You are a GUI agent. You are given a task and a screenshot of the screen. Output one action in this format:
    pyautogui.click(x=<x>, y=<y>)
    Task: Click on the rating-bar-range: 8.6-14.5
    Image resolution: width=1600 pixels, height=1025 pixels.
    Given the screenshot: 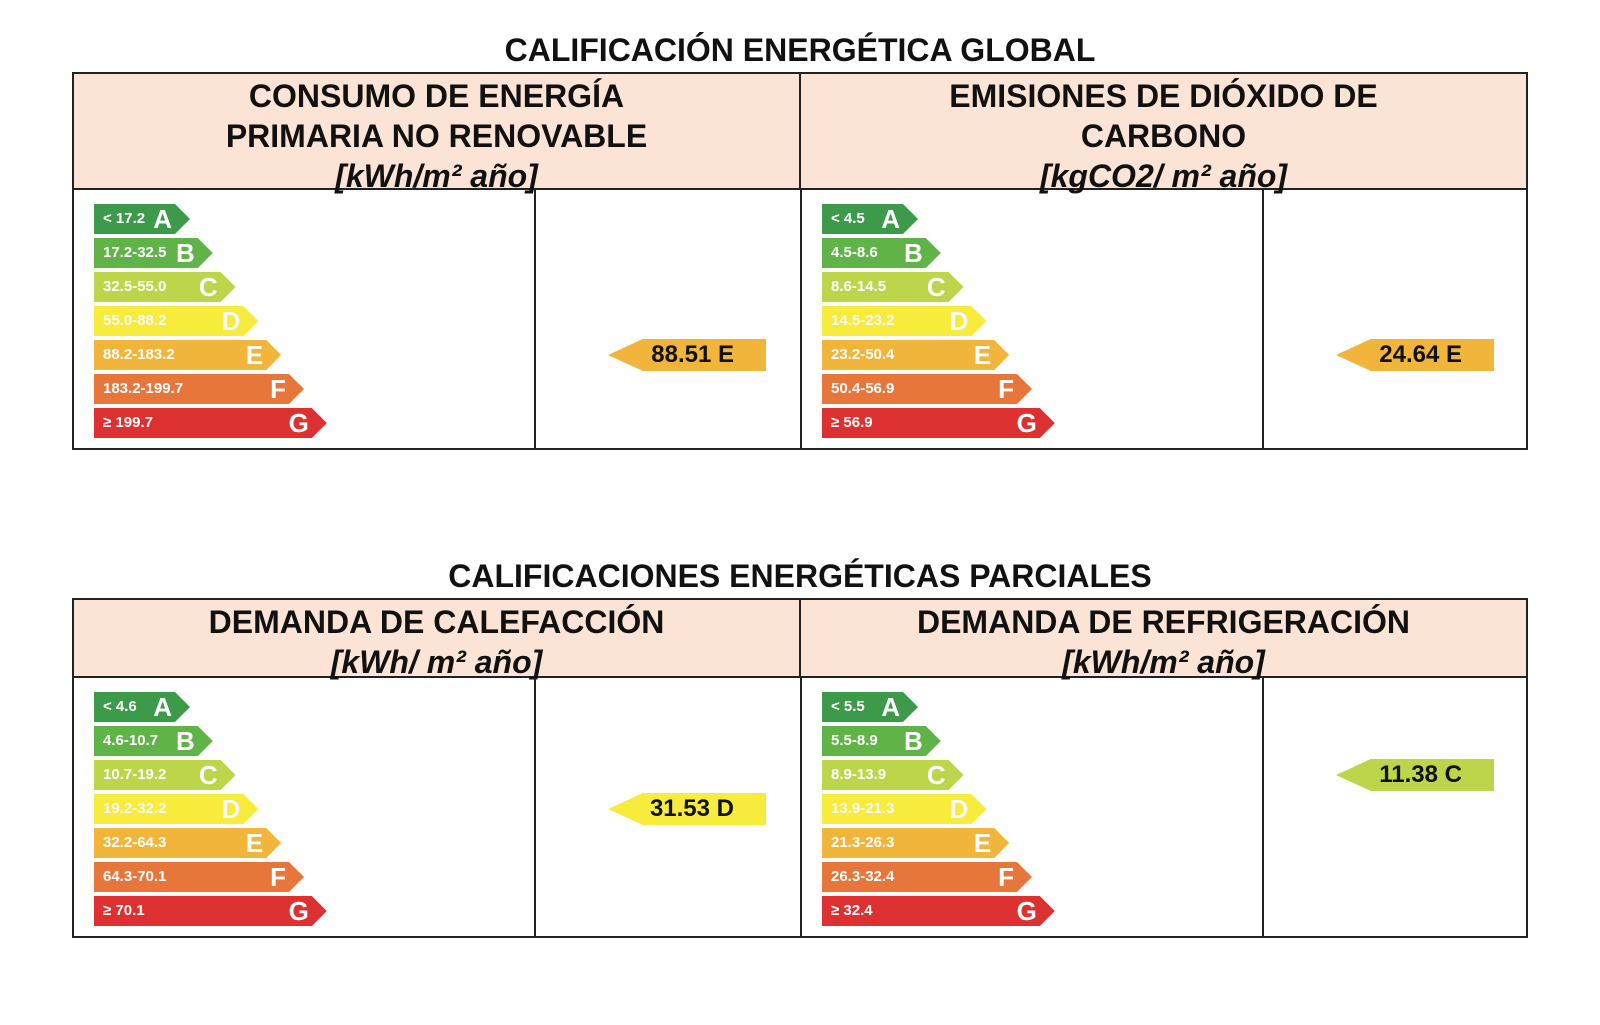 What is the action you would take?
    pyautogui.click(x=859, y=286)
    